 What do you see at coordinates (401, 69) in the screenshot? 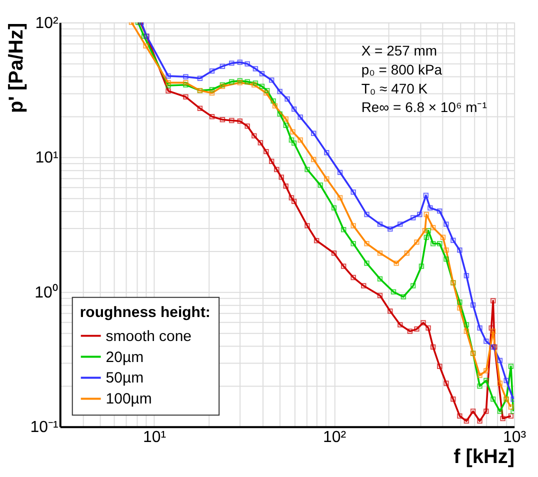
I see `annotation: p₀ = 800 kPa` at bounding box center [401, 69].